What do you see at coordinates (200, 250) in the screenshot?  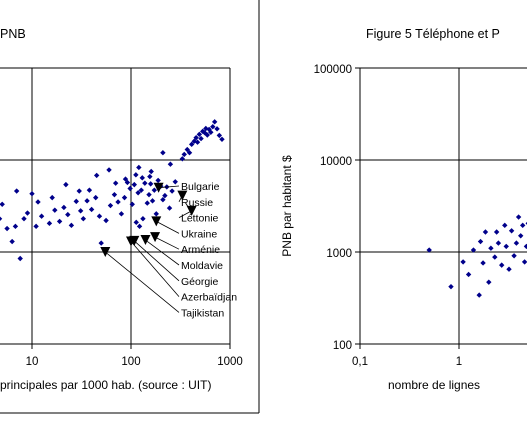 I see `highlight-label: Arménie` at bounding box center [200, 250].